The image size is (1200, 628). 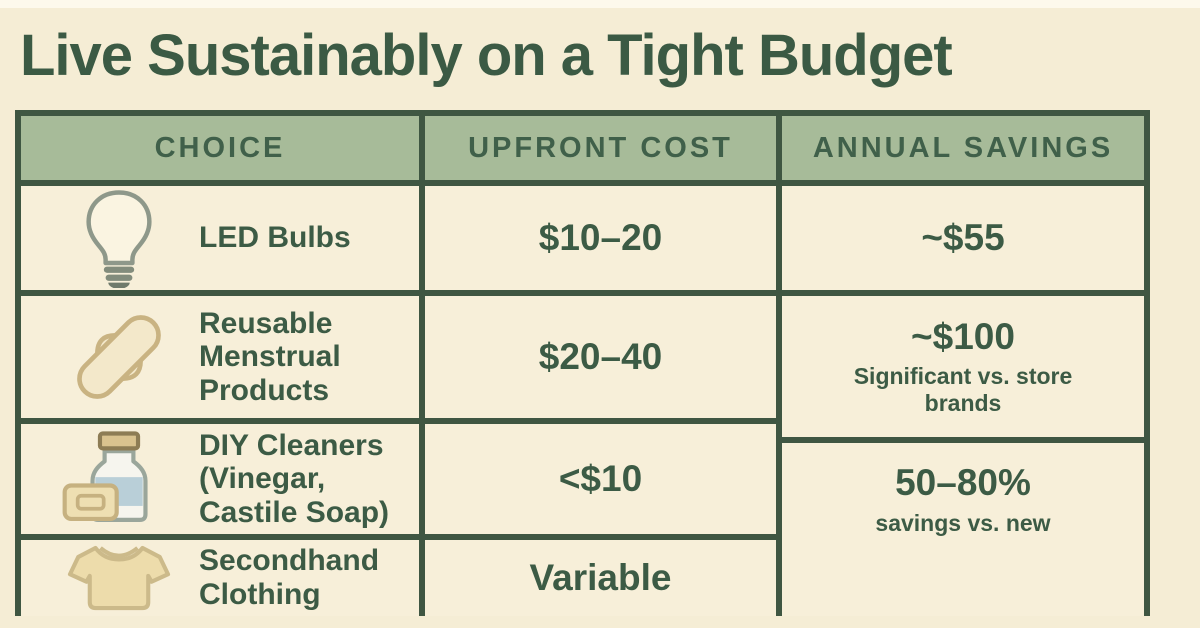 What do you see at coordinates (963, 522) in the screenshot?
I see `savings-note: savings vs. new` at bounding box center [963, 522].